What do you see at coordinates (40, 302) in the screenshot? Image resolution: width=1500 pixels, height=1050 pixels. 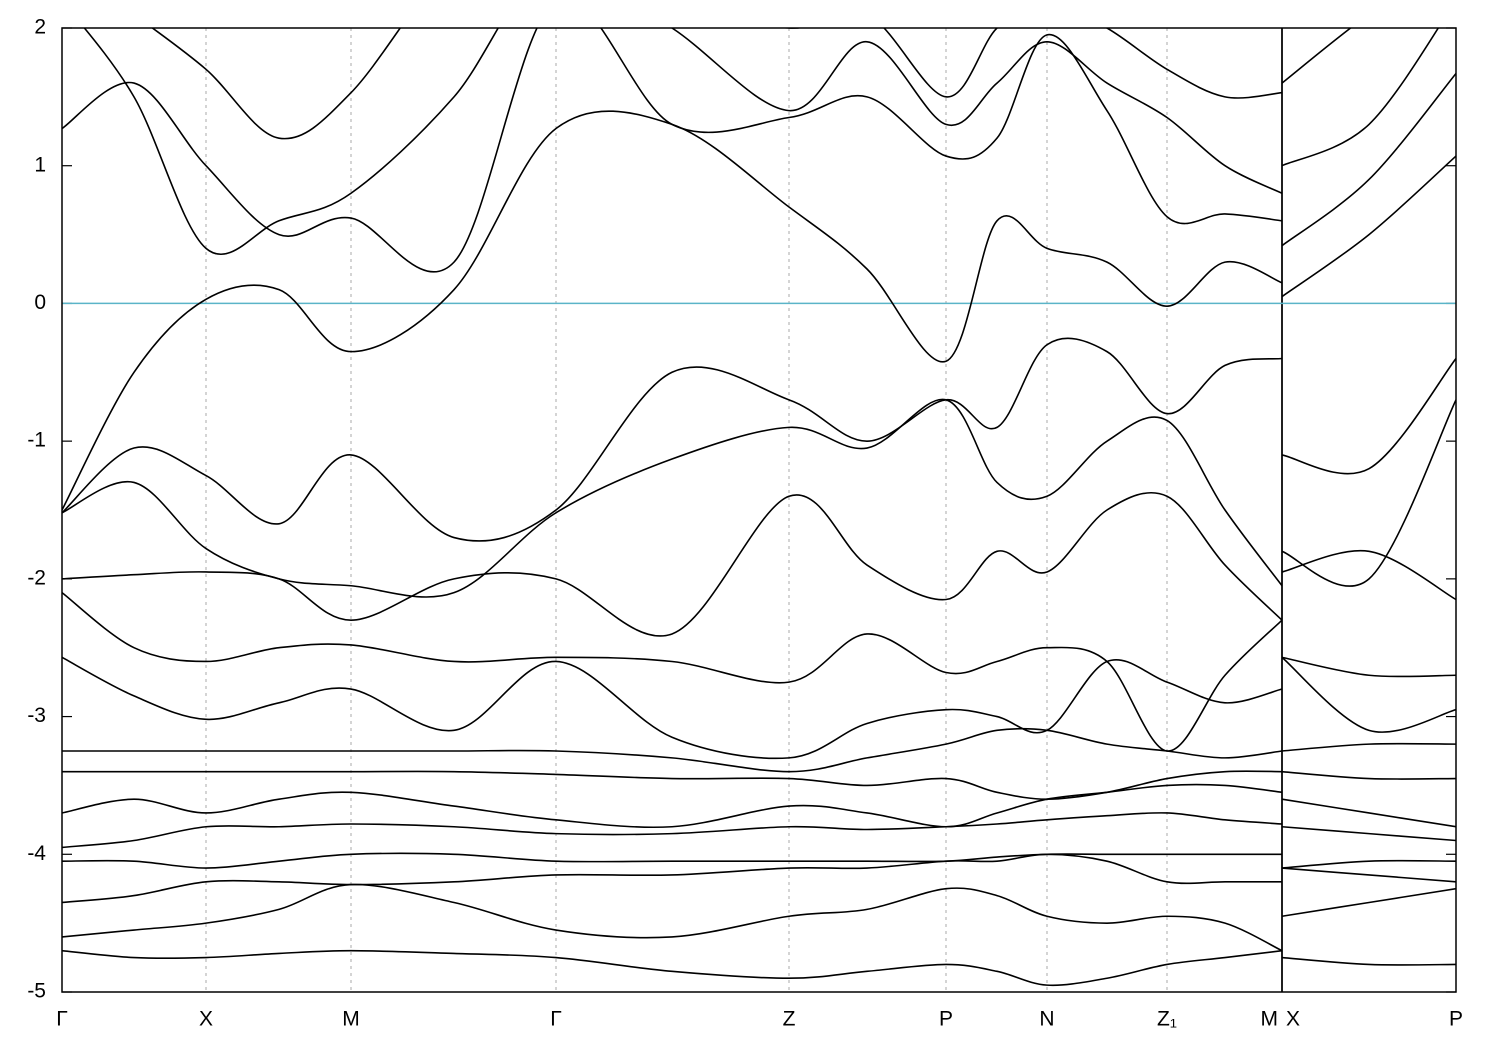 I see `y-tick-label: 0` at bounding box center [40, 302].